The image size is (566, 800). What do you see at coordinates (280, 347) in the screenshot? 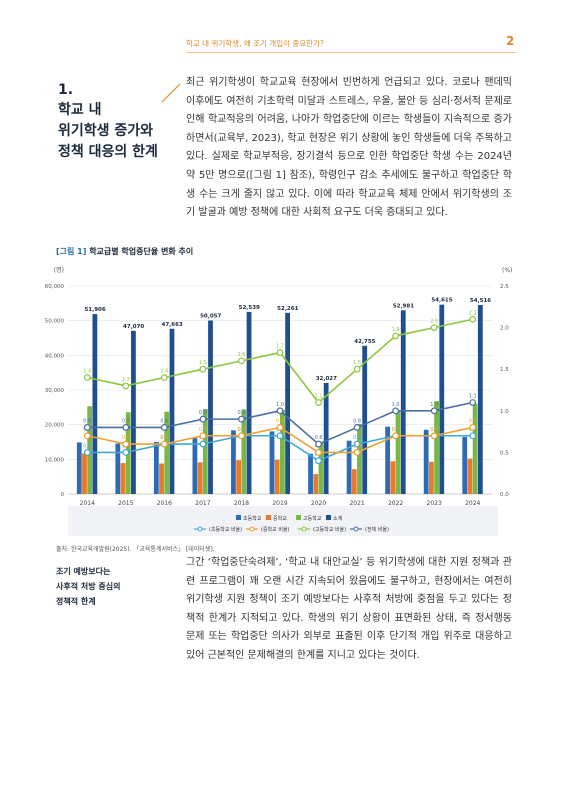
I see `line-value-label: 1.7` at bounding box center [280, 347].